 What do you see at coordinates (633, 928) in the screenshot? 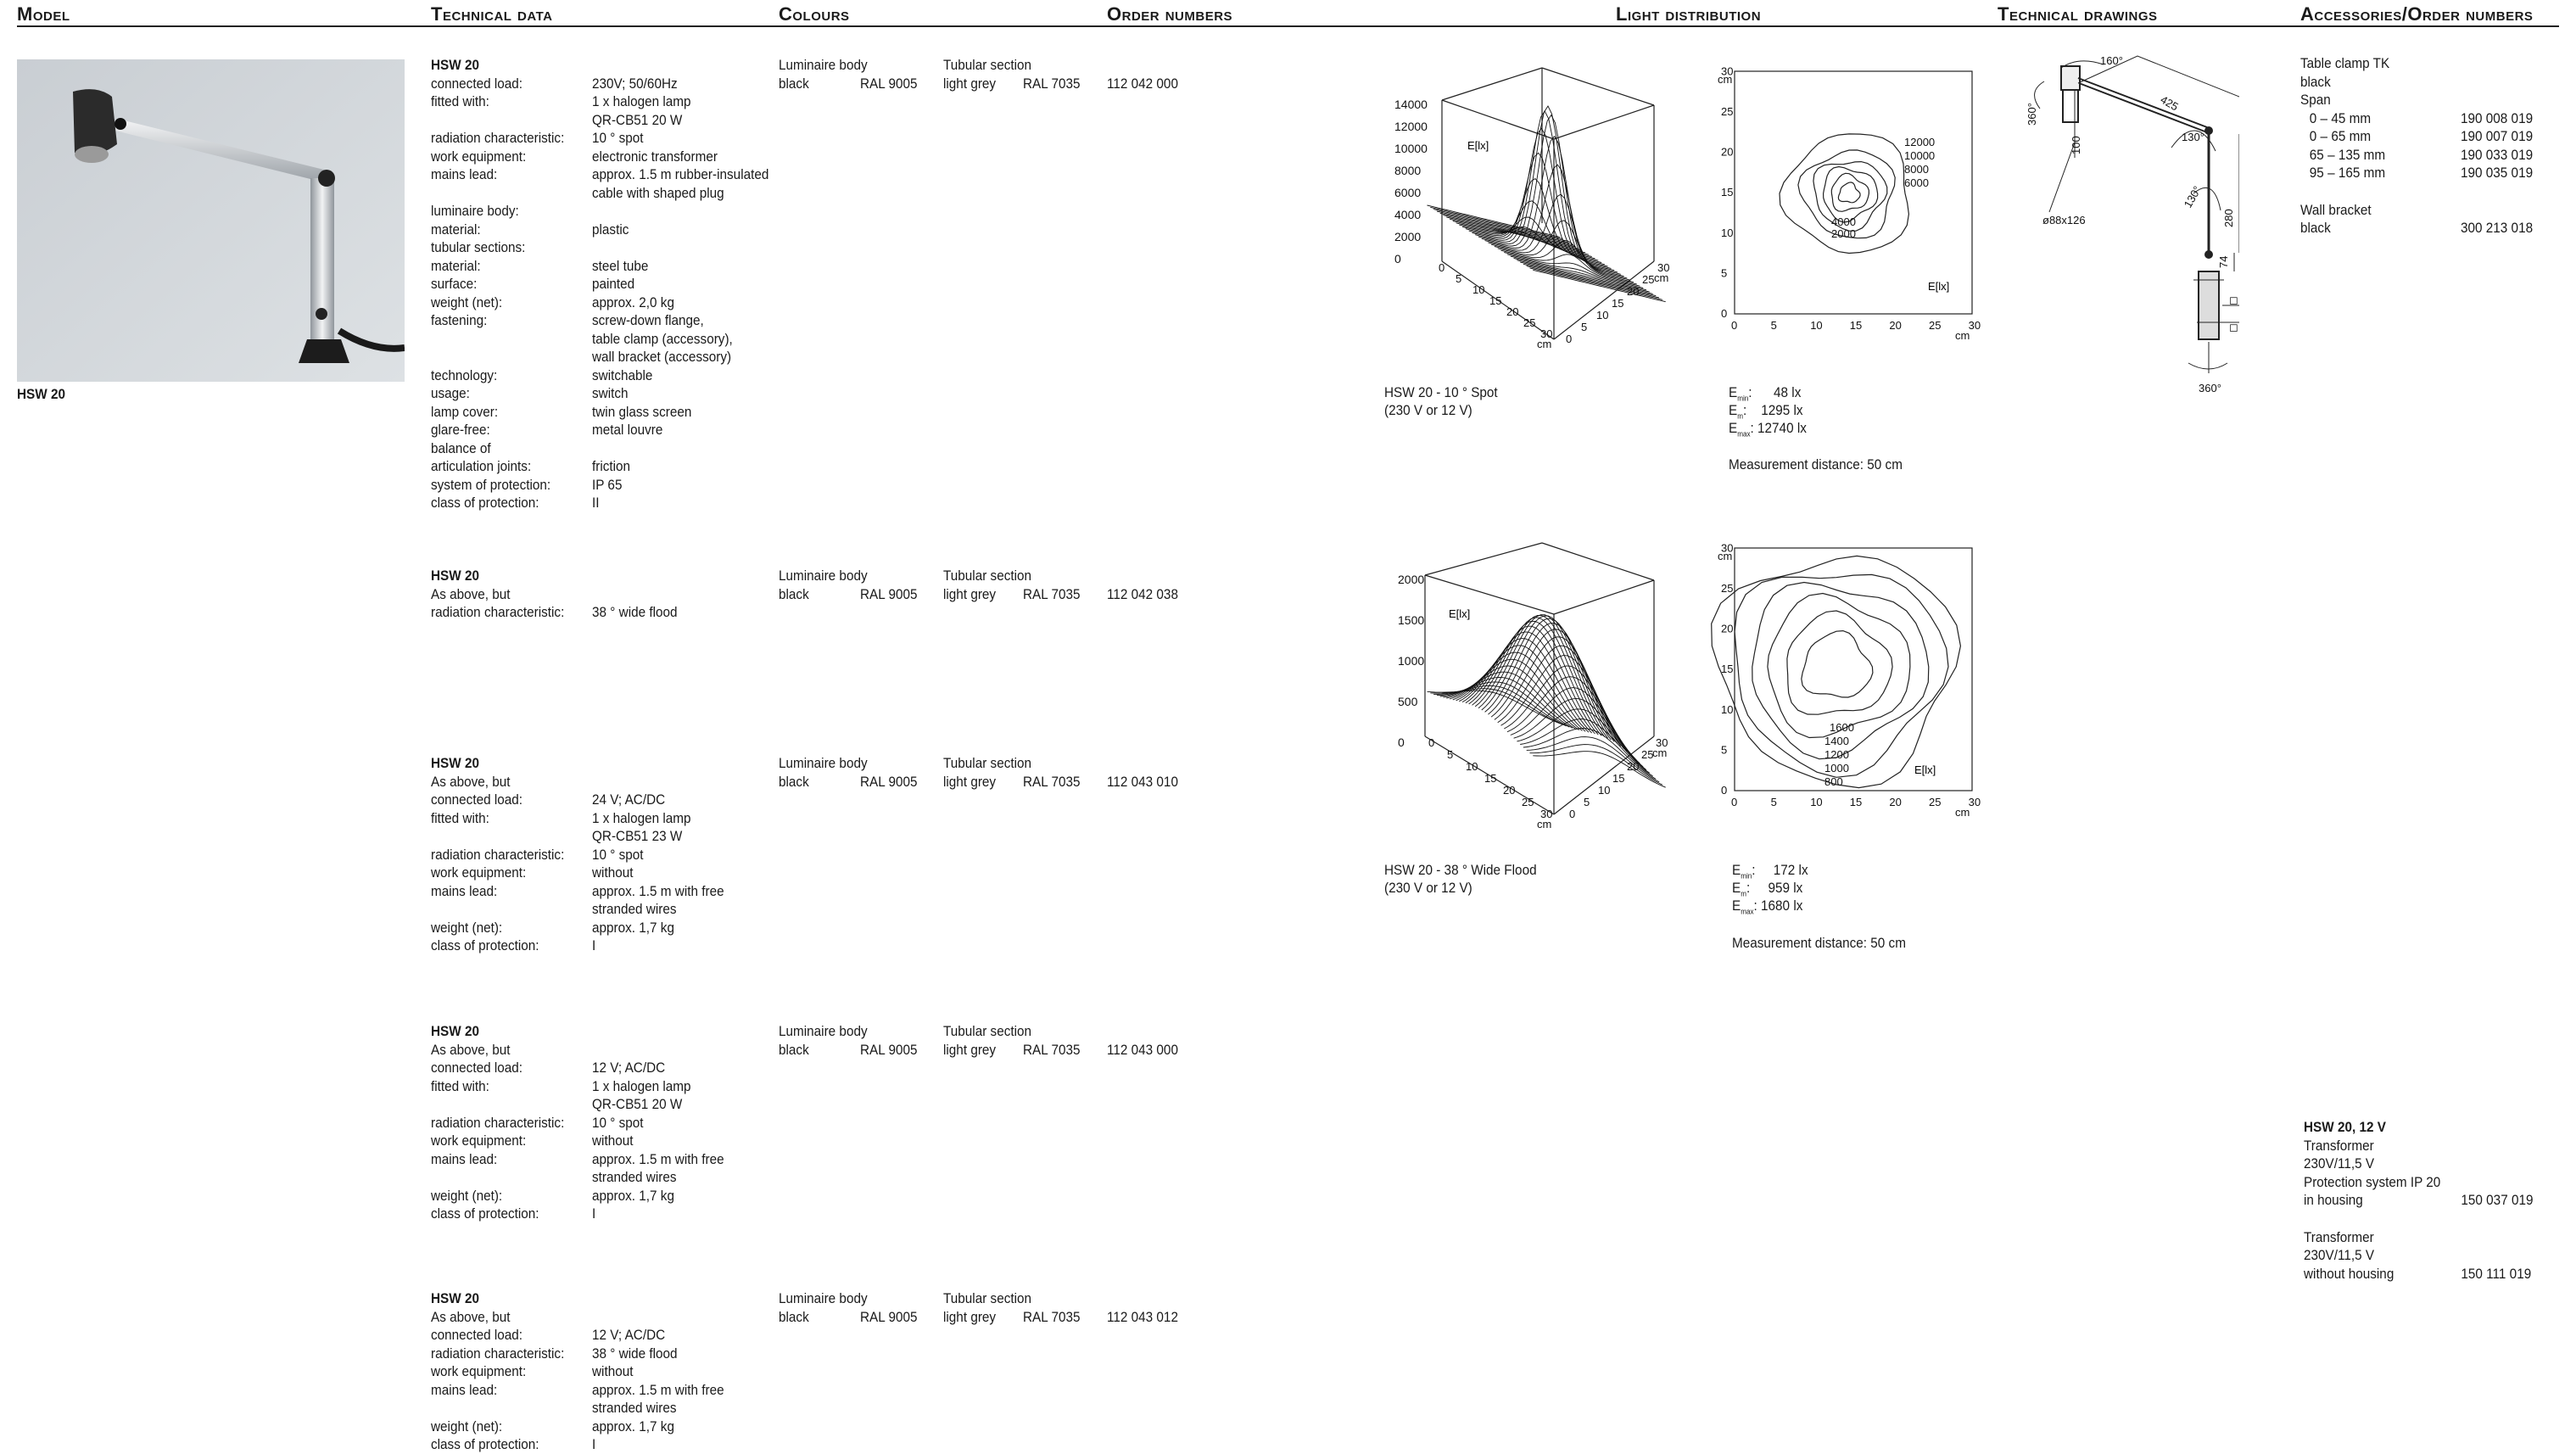
I see `spec-value: approx. 1,7 kg` at bounding box center [633, 928].